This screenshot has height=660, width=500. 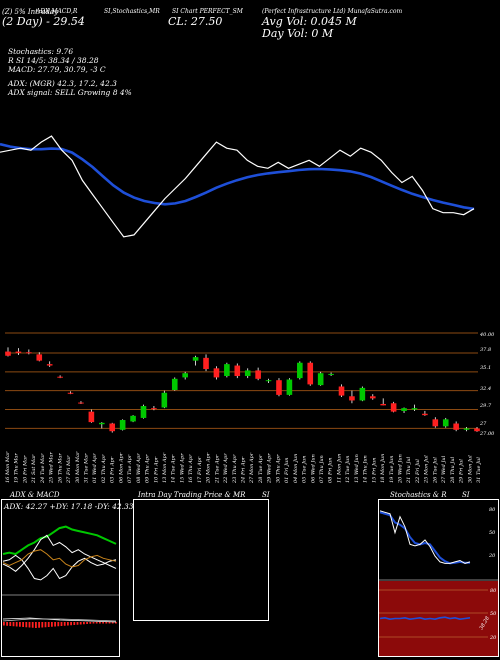 I want to click on price-tick-label: 32.4, so click(x=485, y=389).